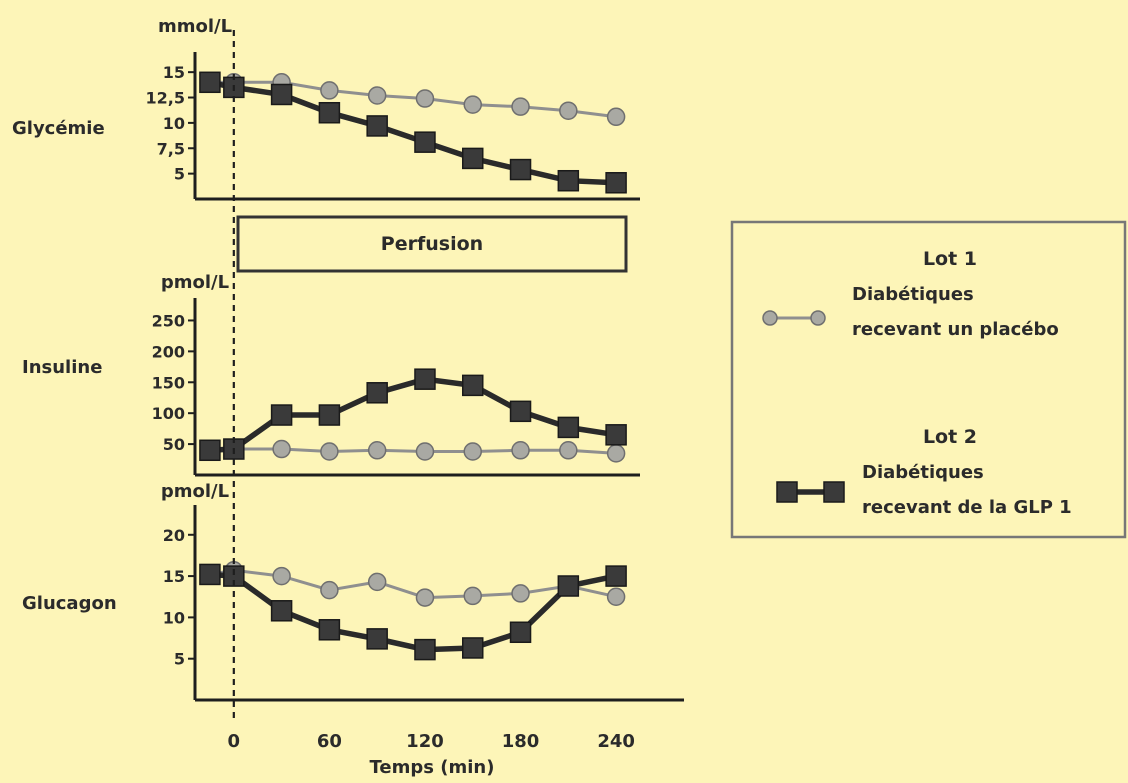 This screenshot has height=783, width=1128. What do you see at coordinates (913, 294) in the screenshot?
I see `legend-lot1-line1: Diabétiques` at bounding box center [913, 294].